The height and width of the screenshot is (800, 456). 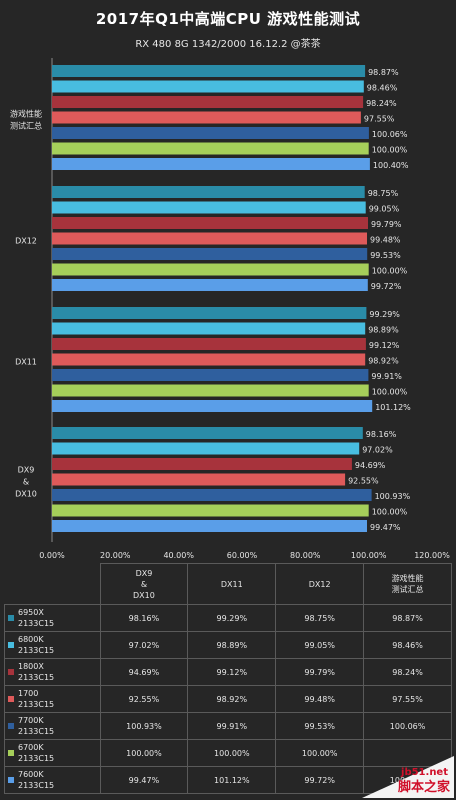 What do you see at coordinates (384, 314) in the screenshot?
I see `bar-value-label: 99.29%` at bounding box center [384, 314].